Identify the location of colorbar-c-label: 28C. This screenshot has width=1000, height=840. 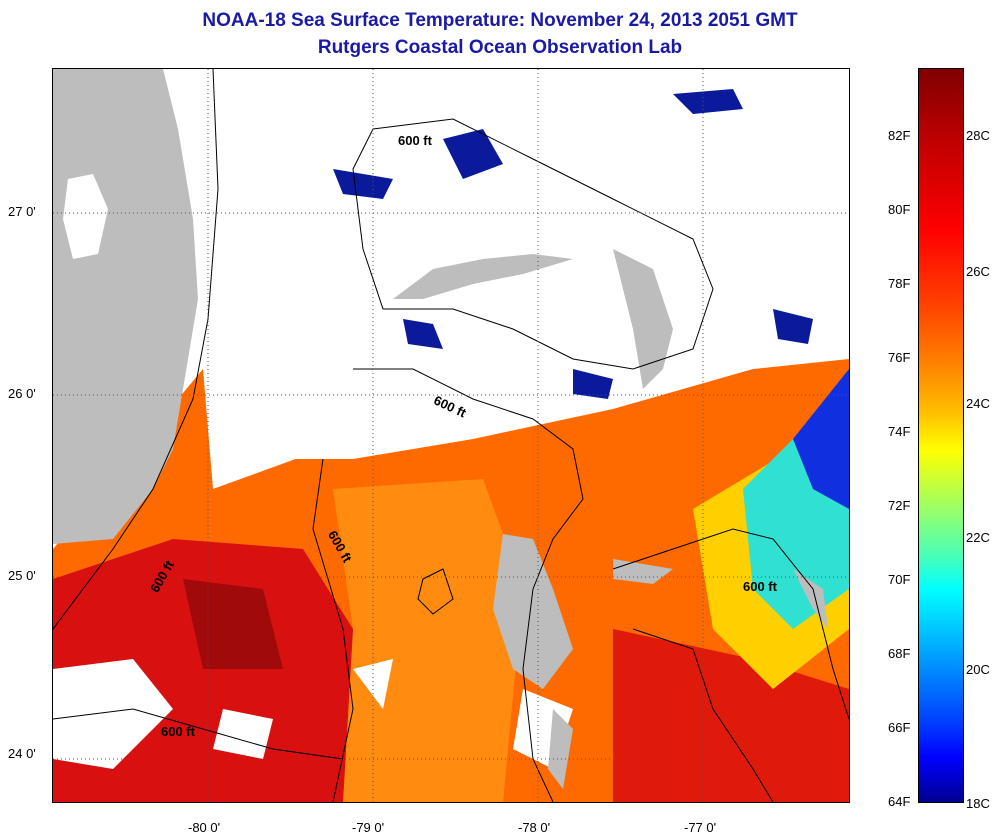
(978, 135).